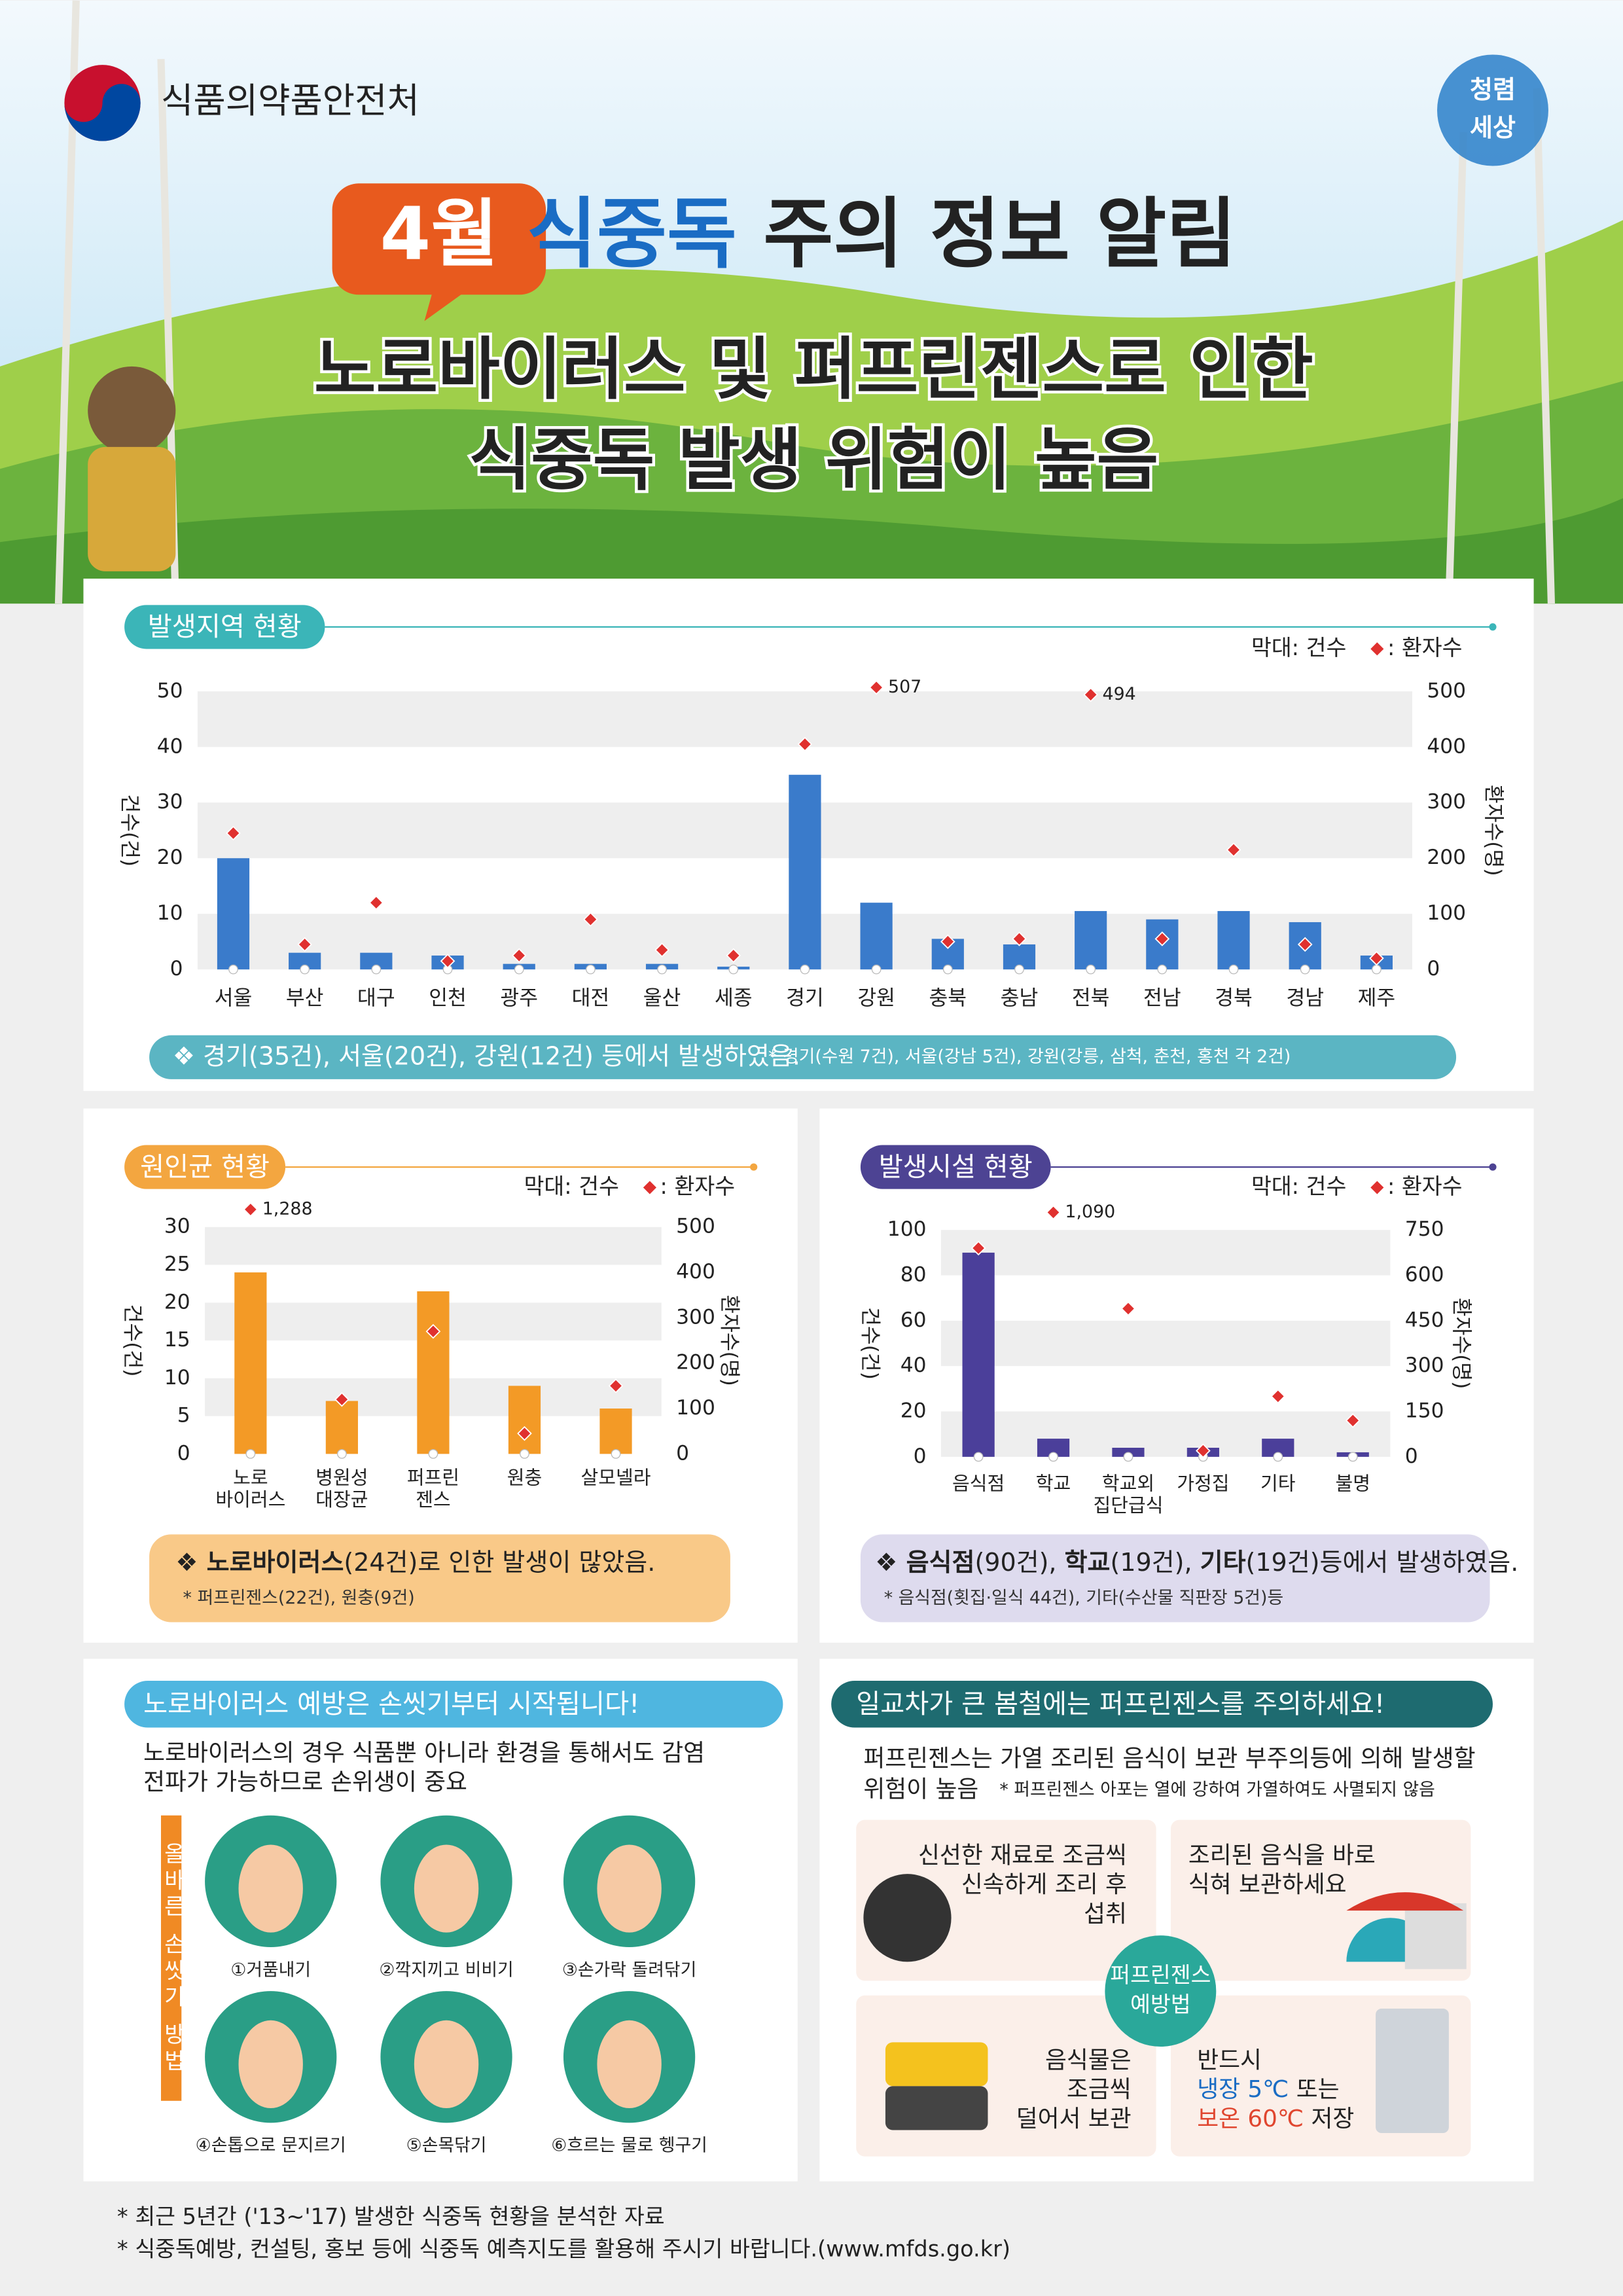  I want to click on tip-text-part: 저장, so click(1329, 2119).